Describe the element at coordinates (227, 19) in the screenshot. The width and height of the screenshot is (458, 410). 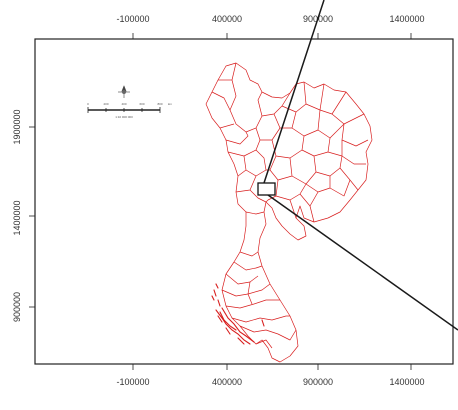
I see `top-tick-label: 400000` at that location.